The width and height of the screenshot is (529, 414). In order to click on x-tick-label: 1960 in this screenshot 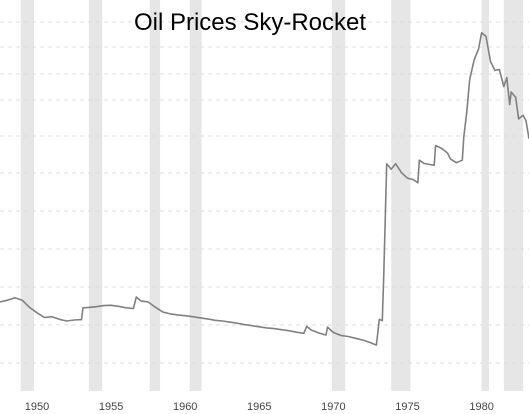, I will do `click(185, 407)`.